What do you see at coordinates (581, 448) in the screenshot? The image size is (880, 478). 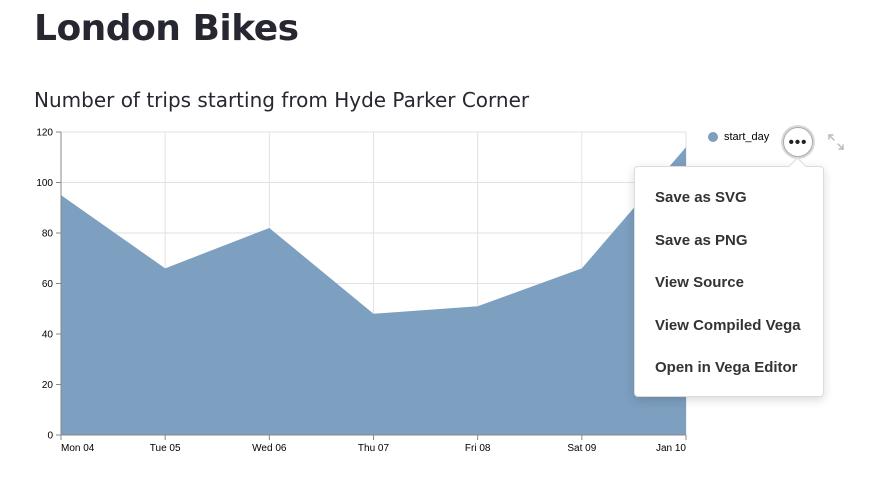 I see `x-tick-label: Sat 09` at bounding box center [581, 448].